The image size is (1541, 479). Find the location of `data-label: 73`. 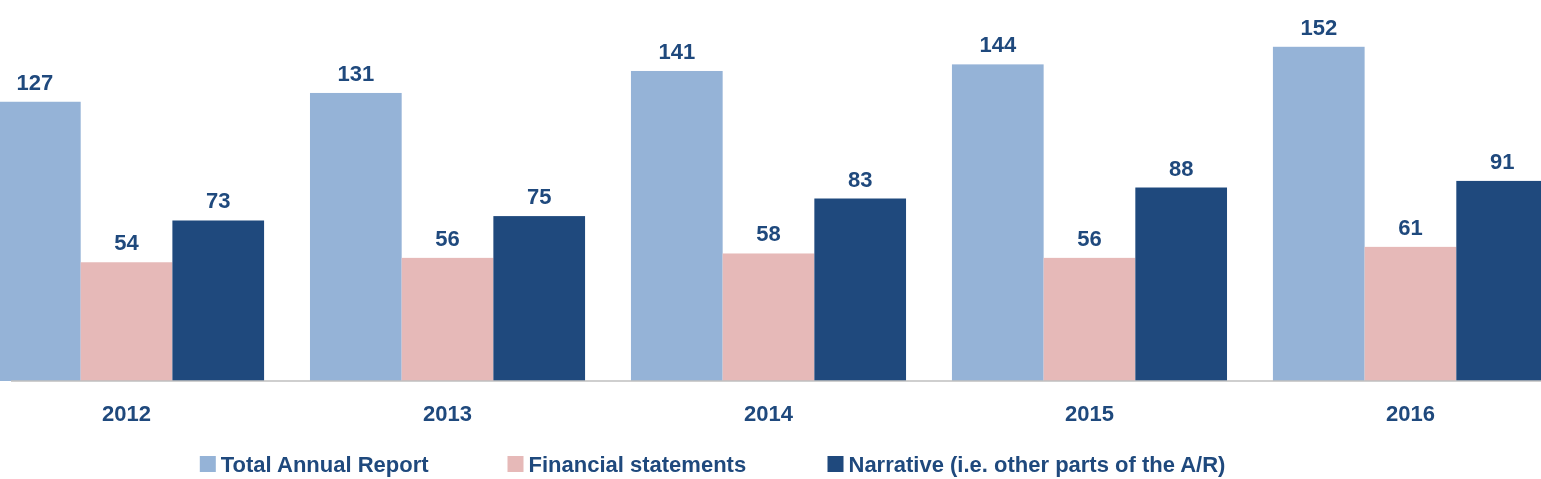

data-label: 73 is located at coordinates (218, 201).